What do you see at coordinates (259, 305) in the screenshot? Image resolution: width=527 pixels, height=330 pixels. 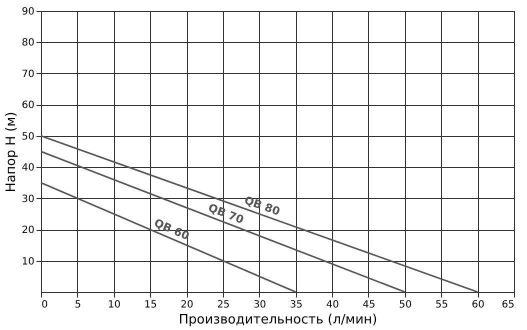 I see `x-tick-label: 30` at bounding box center [259, 305].